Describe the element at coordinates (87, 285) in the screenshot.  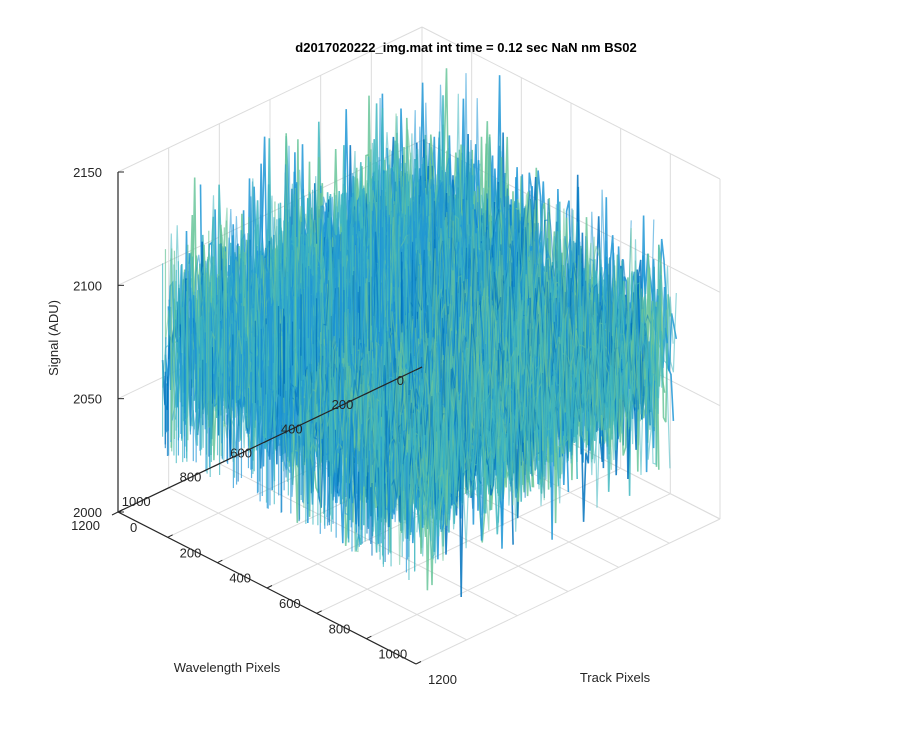
I see `z-tick-label: 2100` at that location.